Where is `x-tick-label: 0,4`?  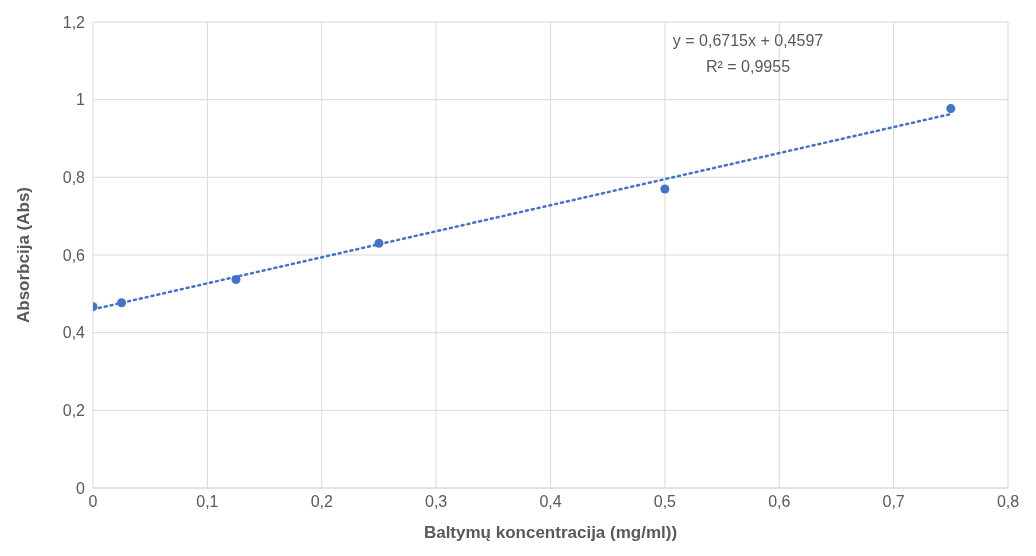
x-tick-label: 0,4 is located at coordinates (550, 502).